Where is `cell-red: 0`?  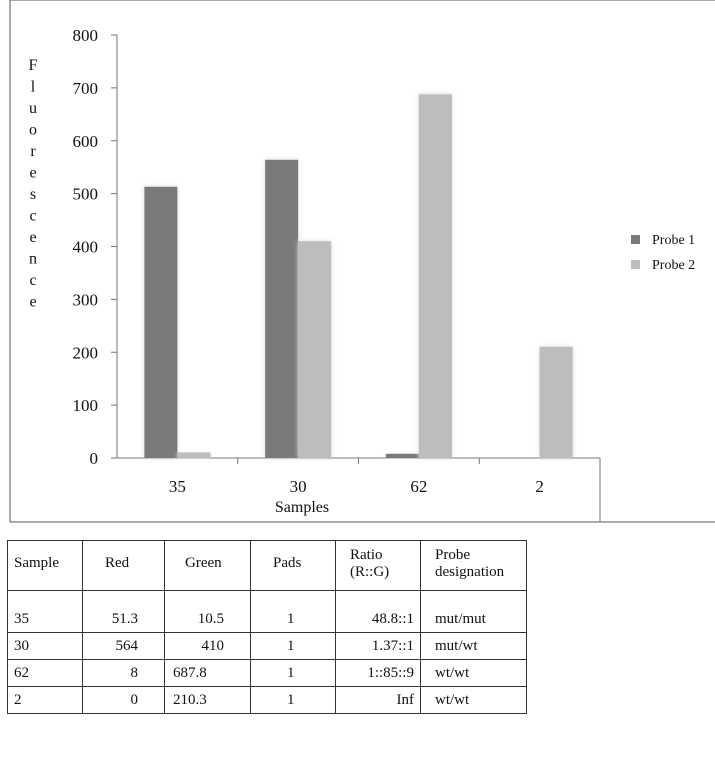
cell-red: 0 is located at coordinates (123, 700).